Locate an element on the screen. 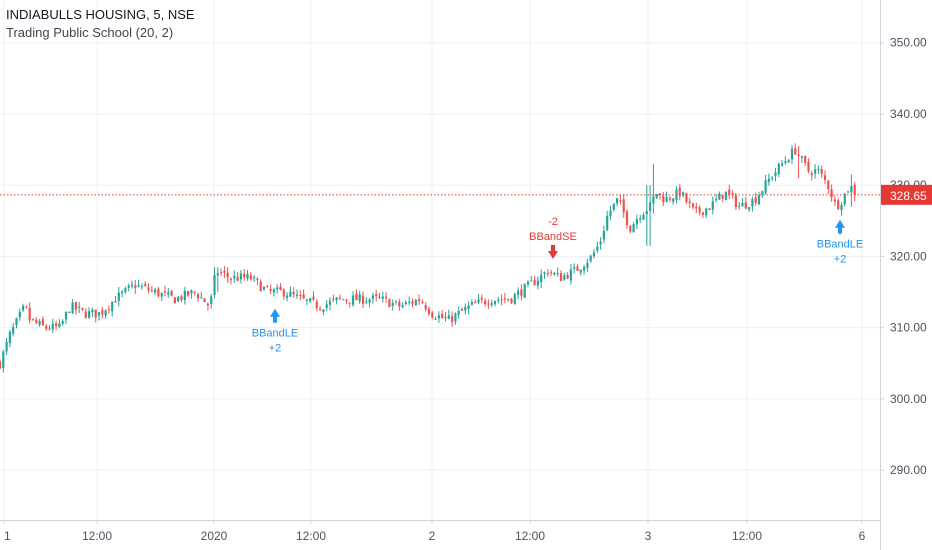 The height and width of the screenshot is (550, 932). x-tick-label: 1 is located at coordinates (7, 536).